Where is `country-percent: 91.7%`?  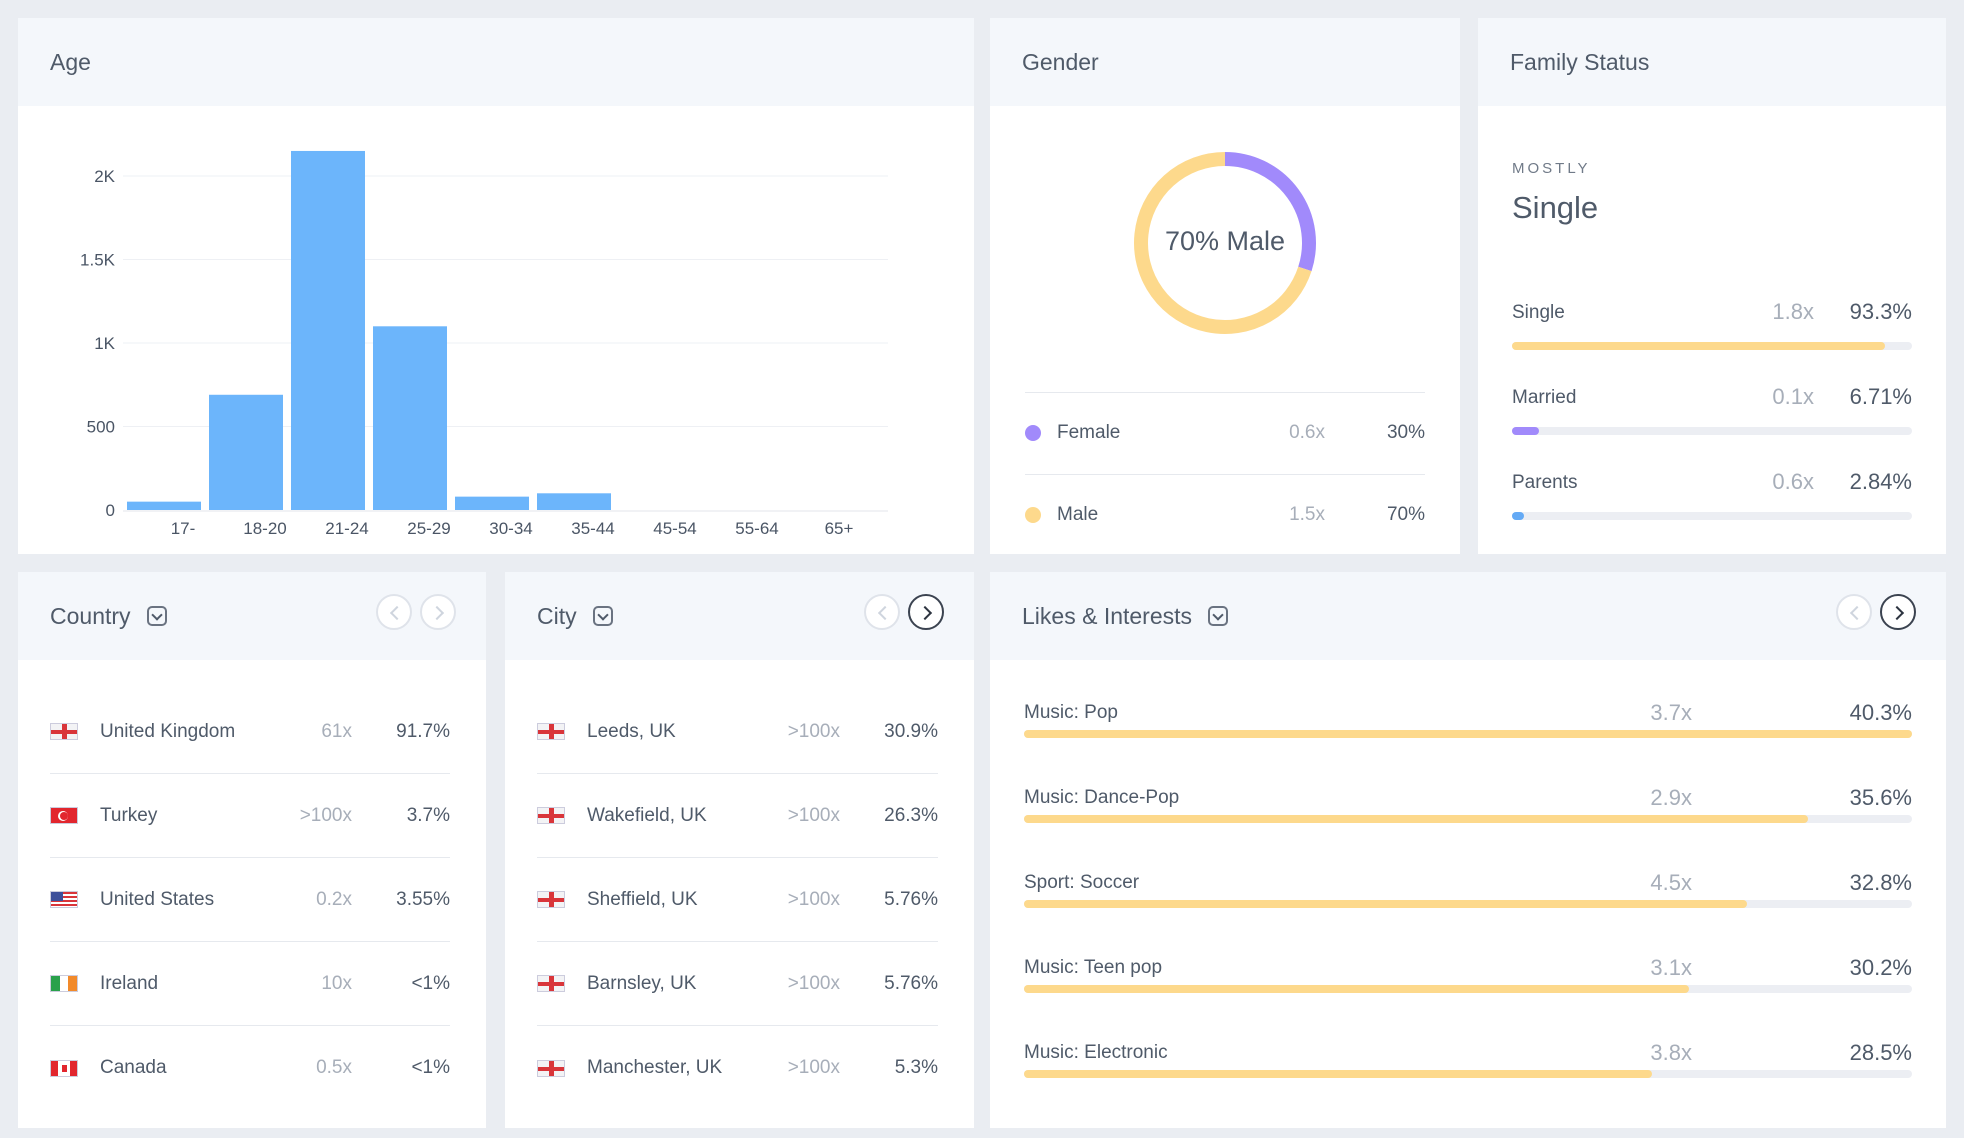
country-percent: 91.7% is located at coordinates (423, 731).